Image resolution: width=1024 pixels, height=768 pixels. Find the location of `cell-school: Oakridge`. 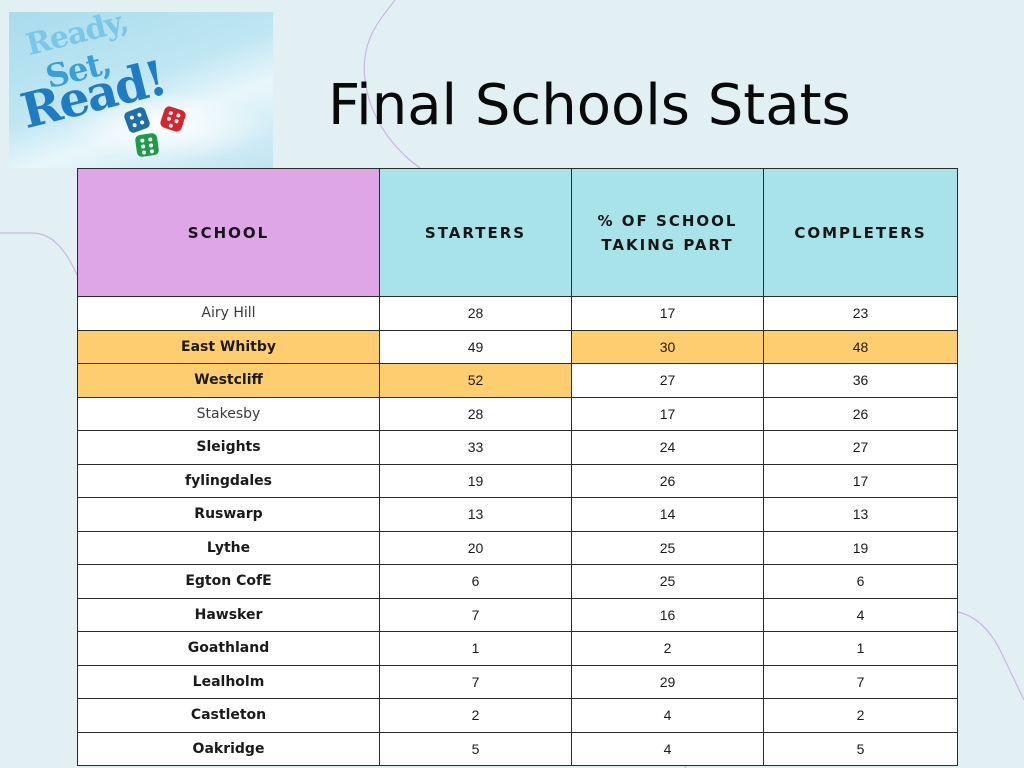

cell-school: Oakridge is located at coordinates (228, 748).